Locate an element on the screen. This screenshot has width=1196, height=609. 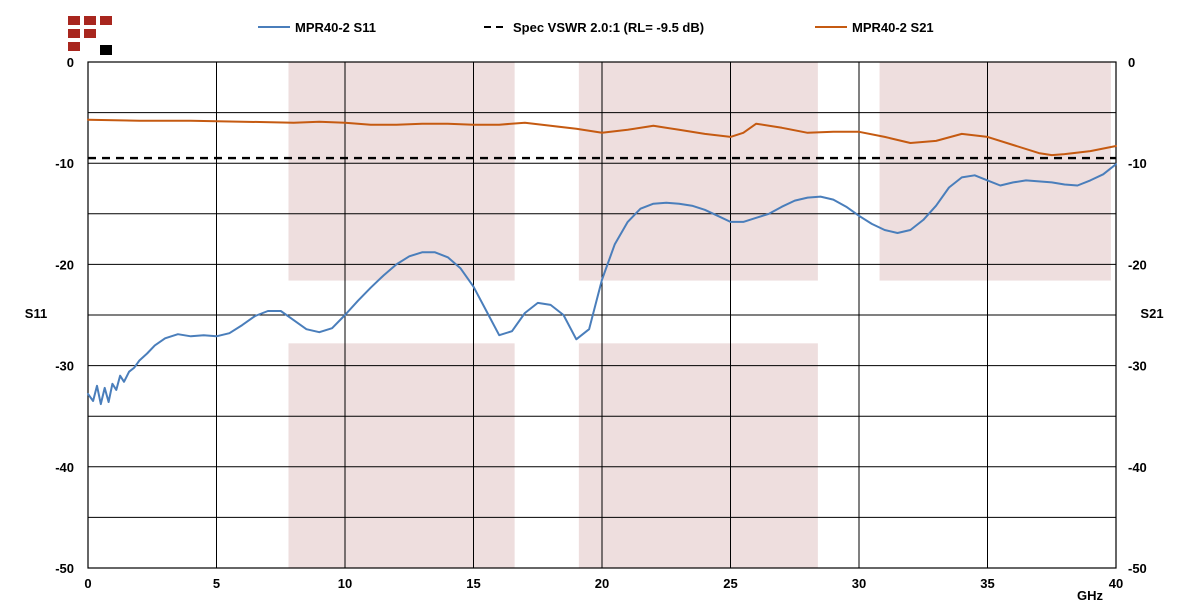
y-left-tick-label: -10 is located at coordinates (64, 163).